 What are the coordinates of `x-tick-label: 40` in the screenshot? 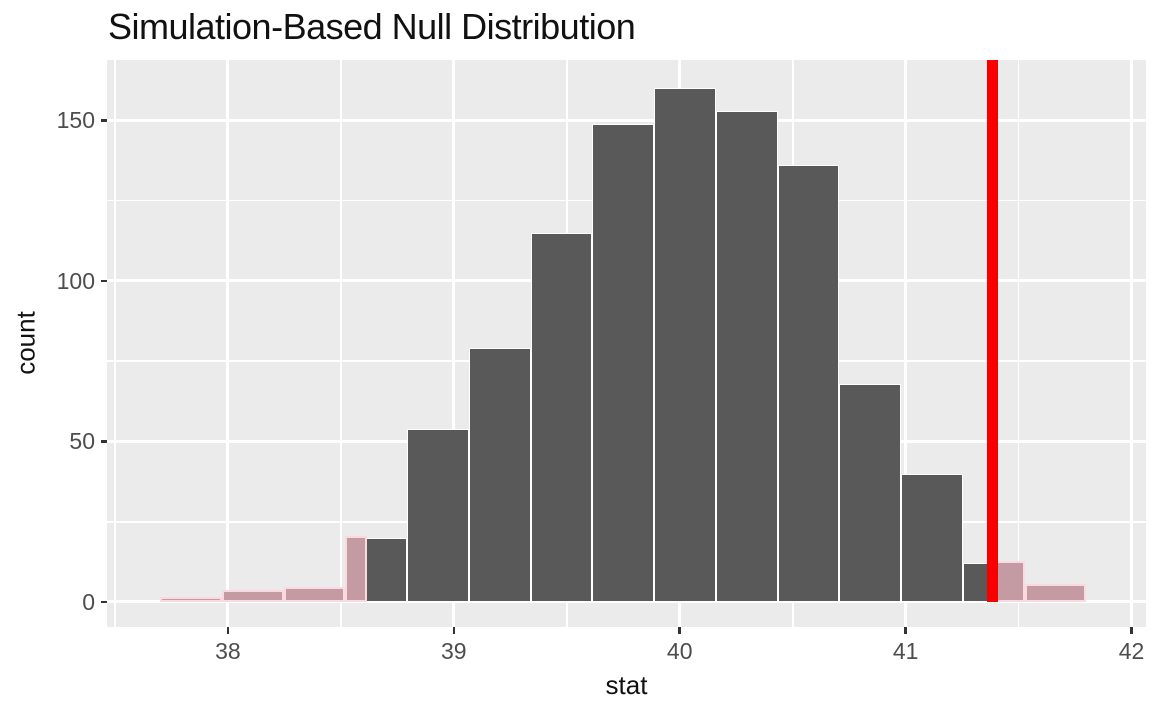 It's located at (679, 651).